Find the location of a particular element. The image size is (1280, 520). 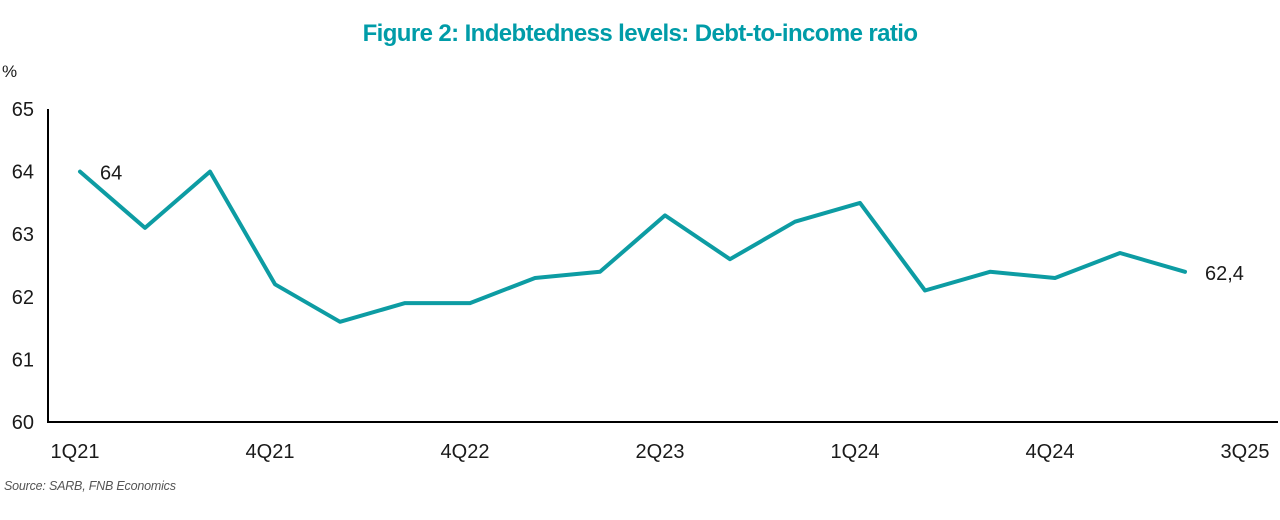

y-tick-label: 64 is located at coordinates (23, 173).